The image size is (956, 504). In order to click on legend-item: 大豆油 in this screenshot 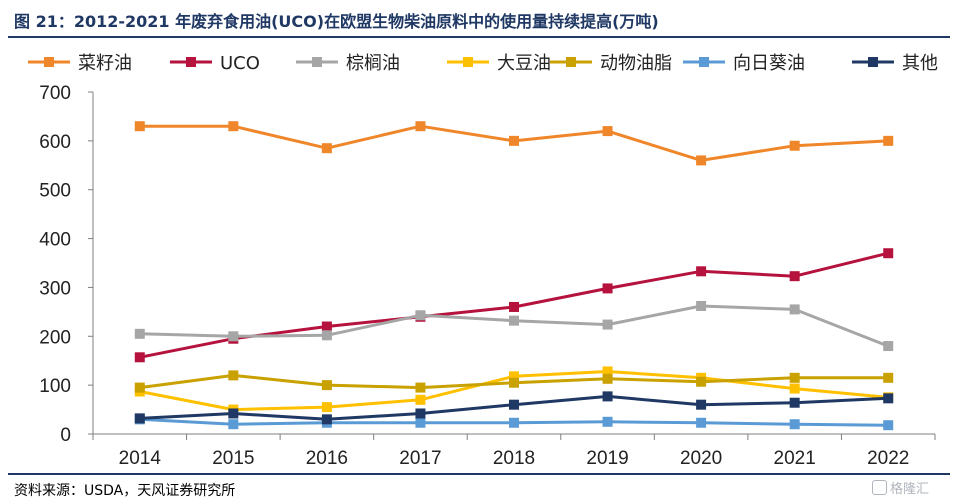, I will do `click(499, 63)`.